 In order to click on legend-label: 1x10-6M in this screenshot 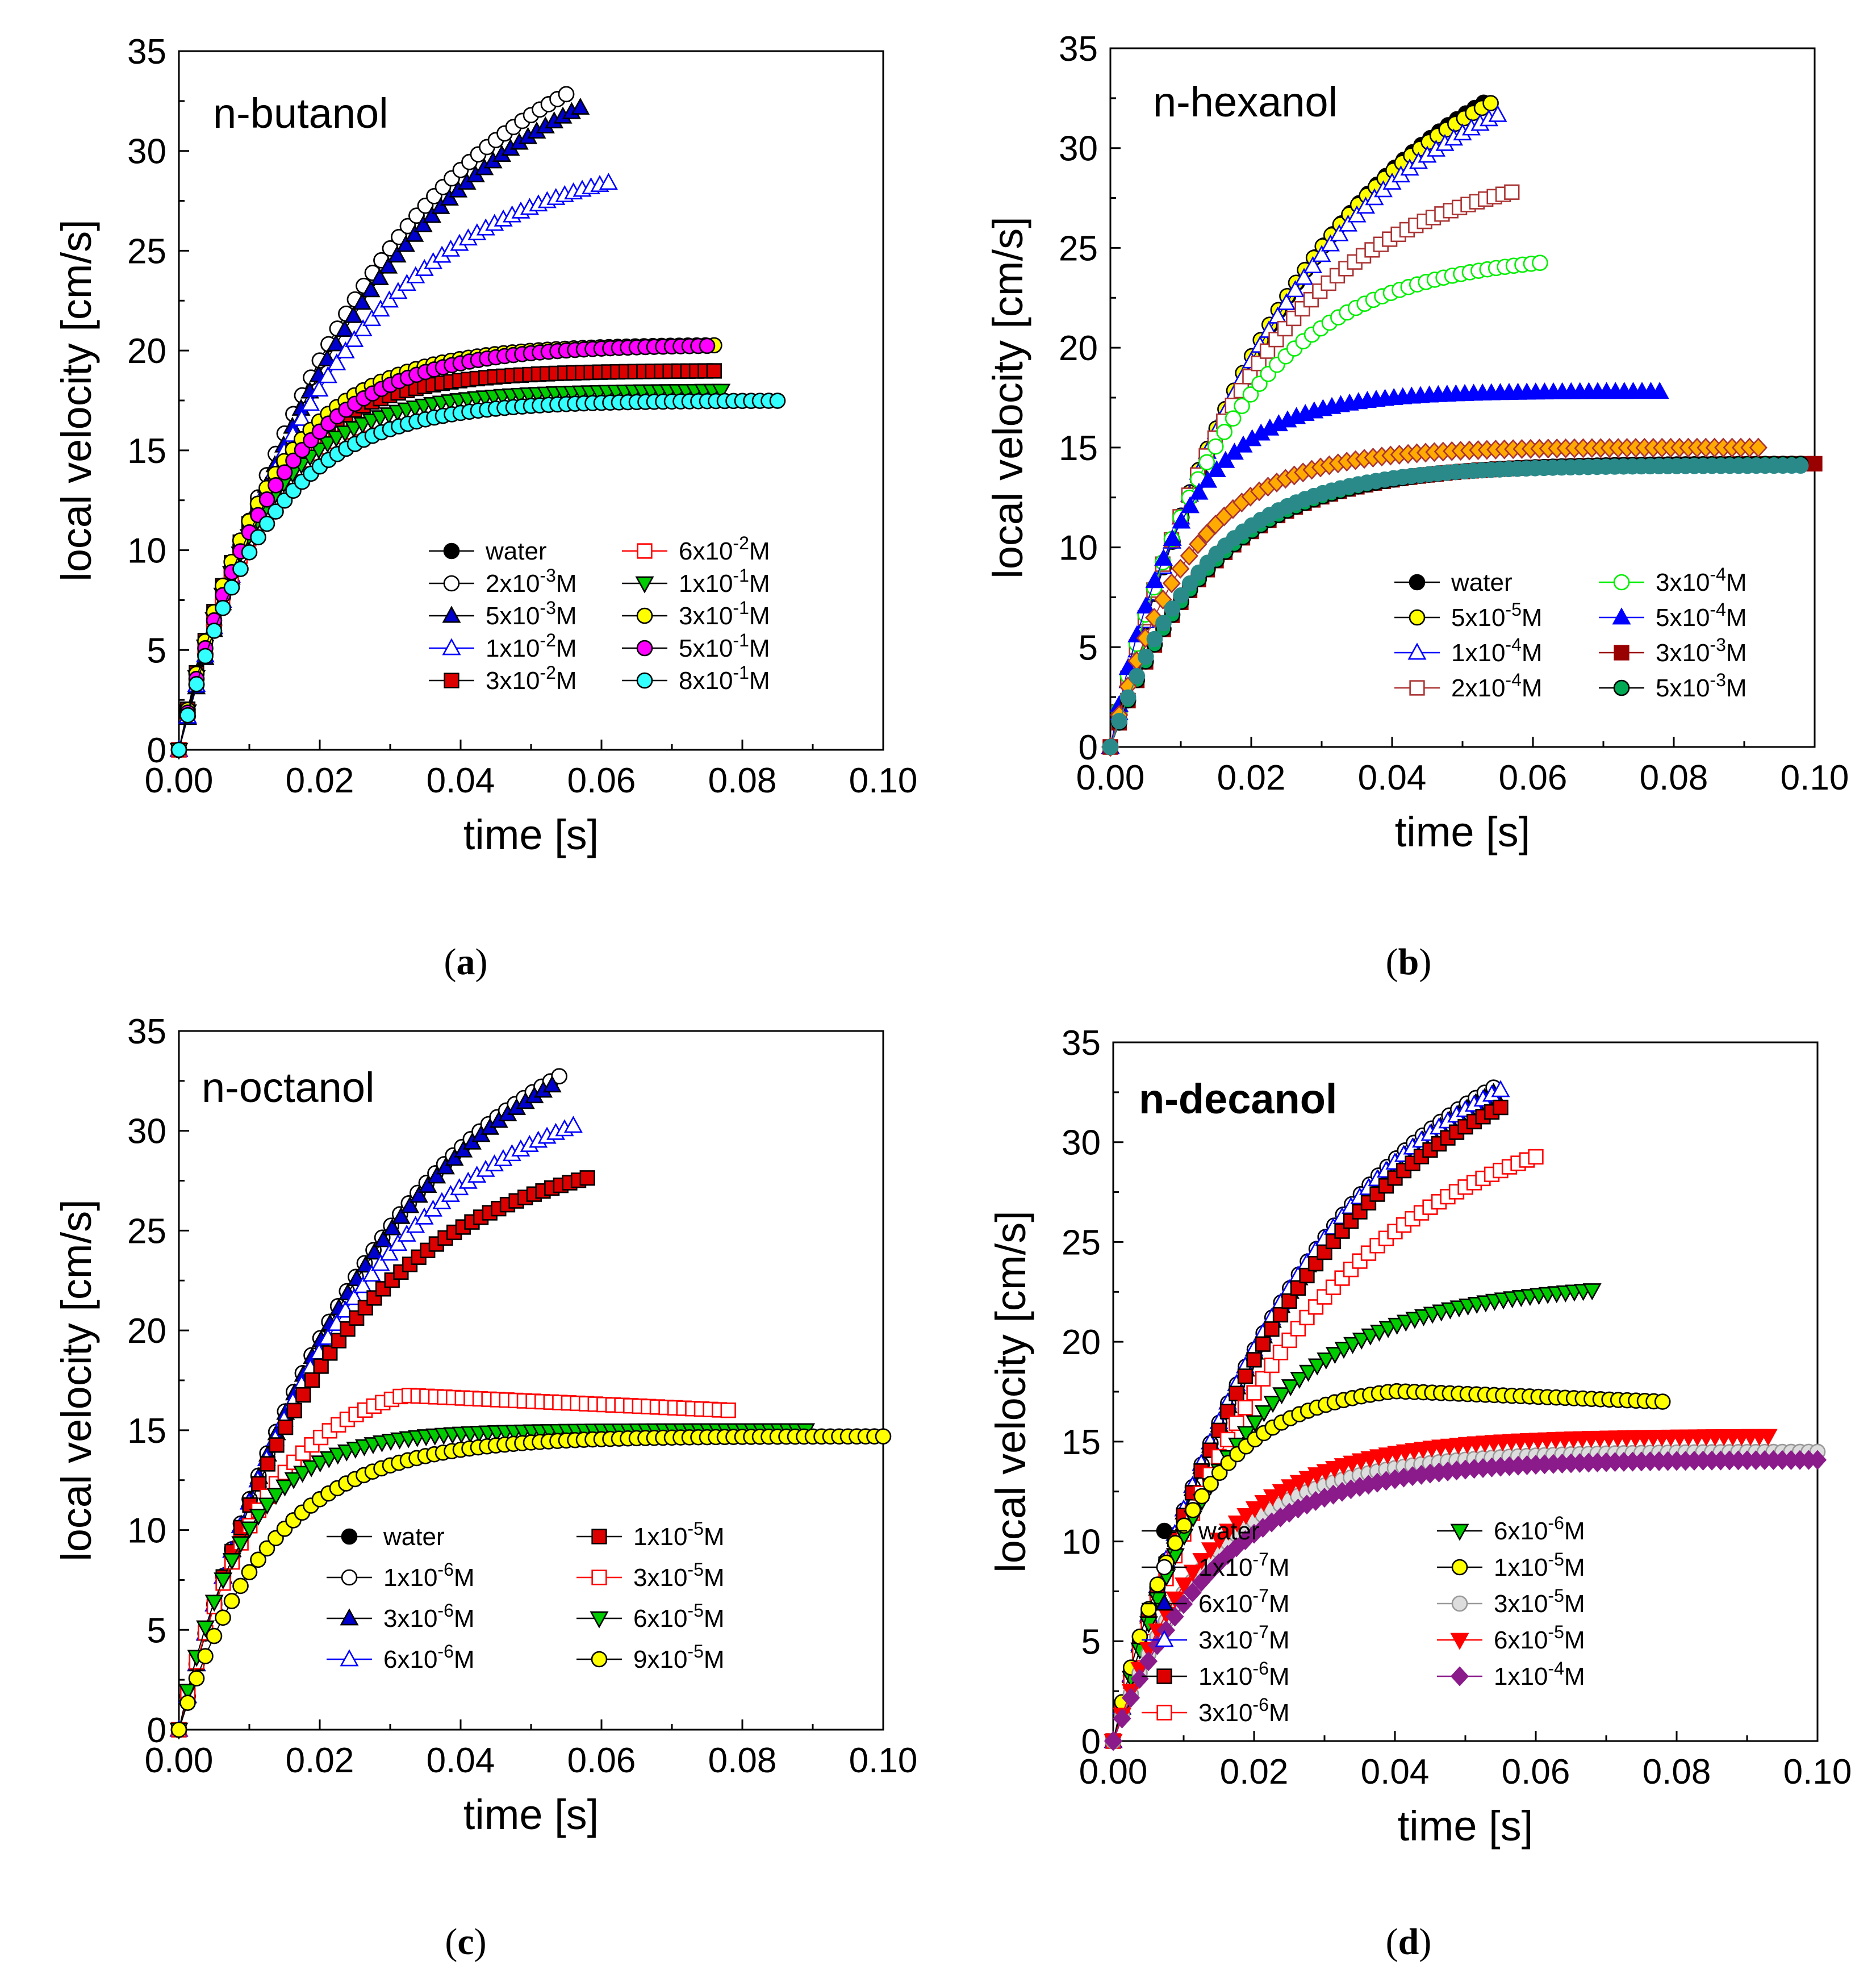, I will do `click(1244, 1674)`.